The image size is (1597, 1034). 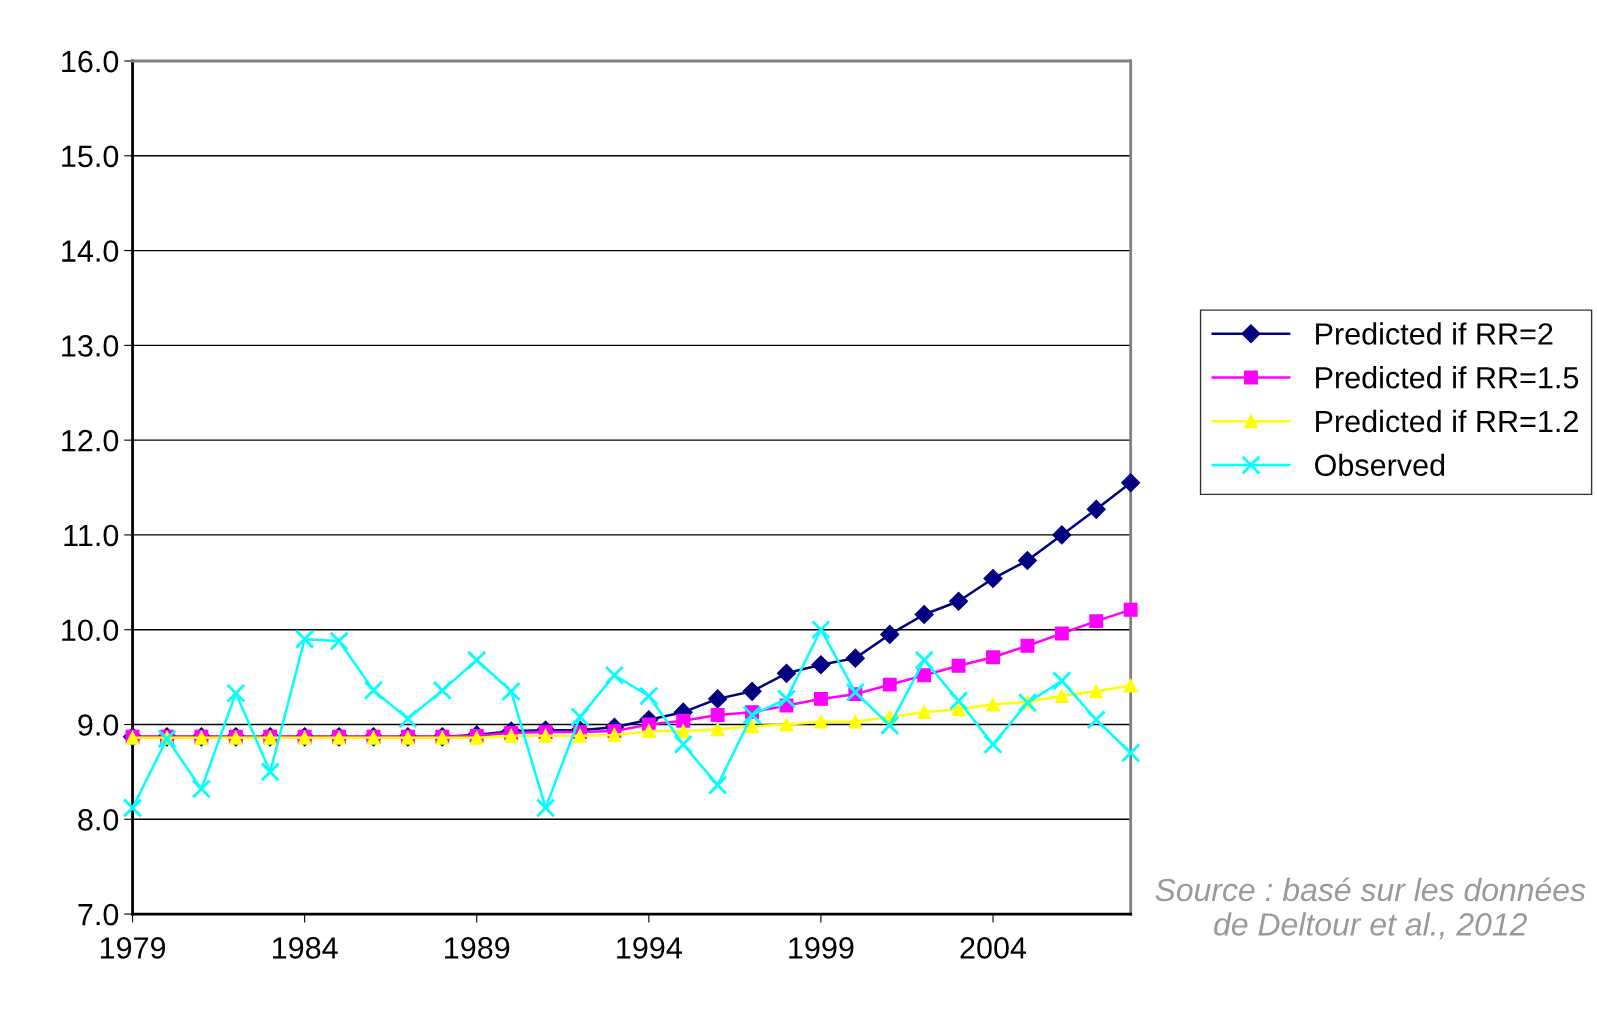 I want to click on y-tick-label: 16.0, so click(x=90, y=61).